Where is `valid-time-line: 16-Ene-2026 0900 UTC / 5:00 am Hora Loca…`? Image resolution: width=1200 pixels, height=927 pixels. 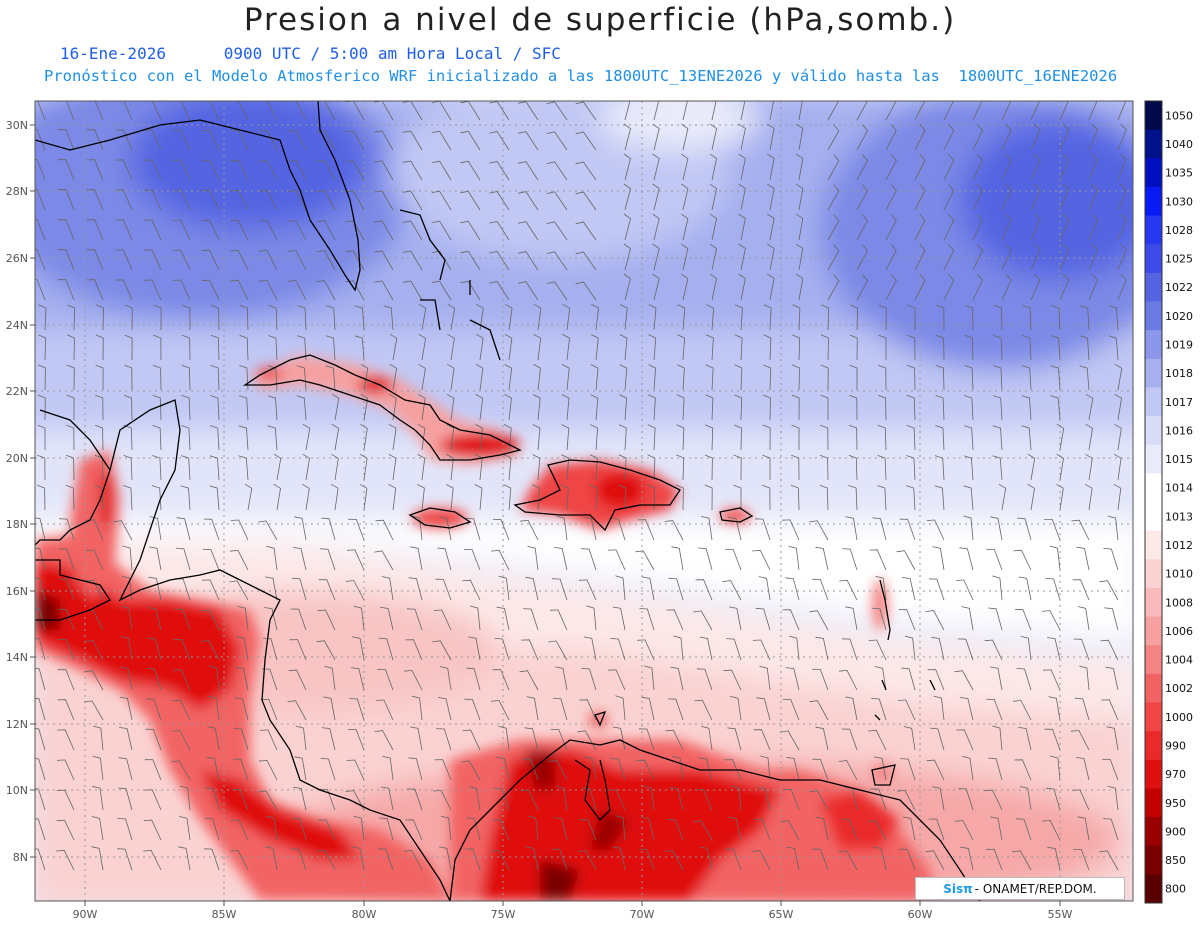 valid-time-line: 16-Ene-2026 0900 UTC / 5:00 am Hora Loca… is located at coordinates (310, 53).